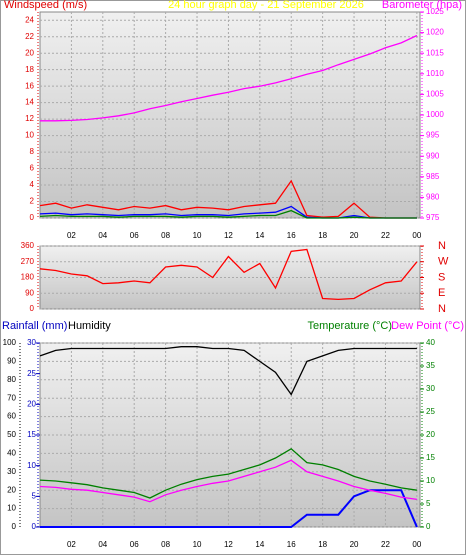  Describe the element at coordinates (31, 342) in the screenshot. I see `y3-tick-label: 30` at that location.